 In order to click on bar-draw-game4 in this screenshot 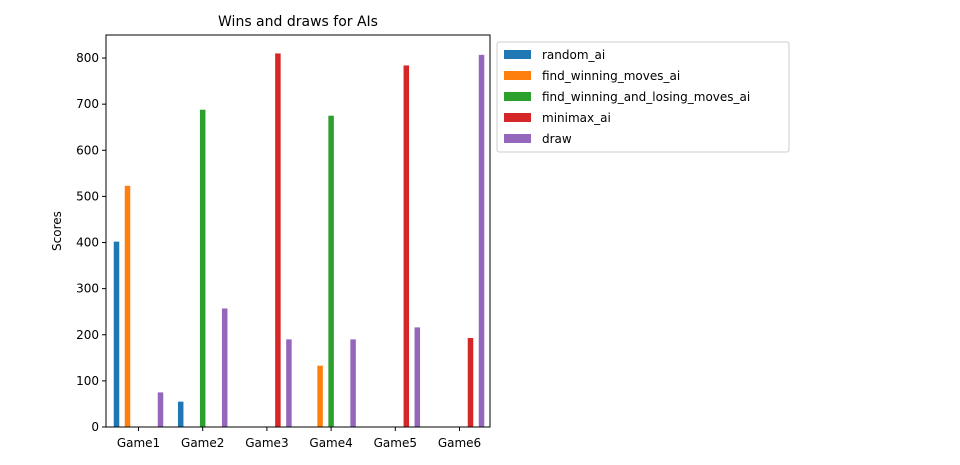, I will do `click(353, 383)`.